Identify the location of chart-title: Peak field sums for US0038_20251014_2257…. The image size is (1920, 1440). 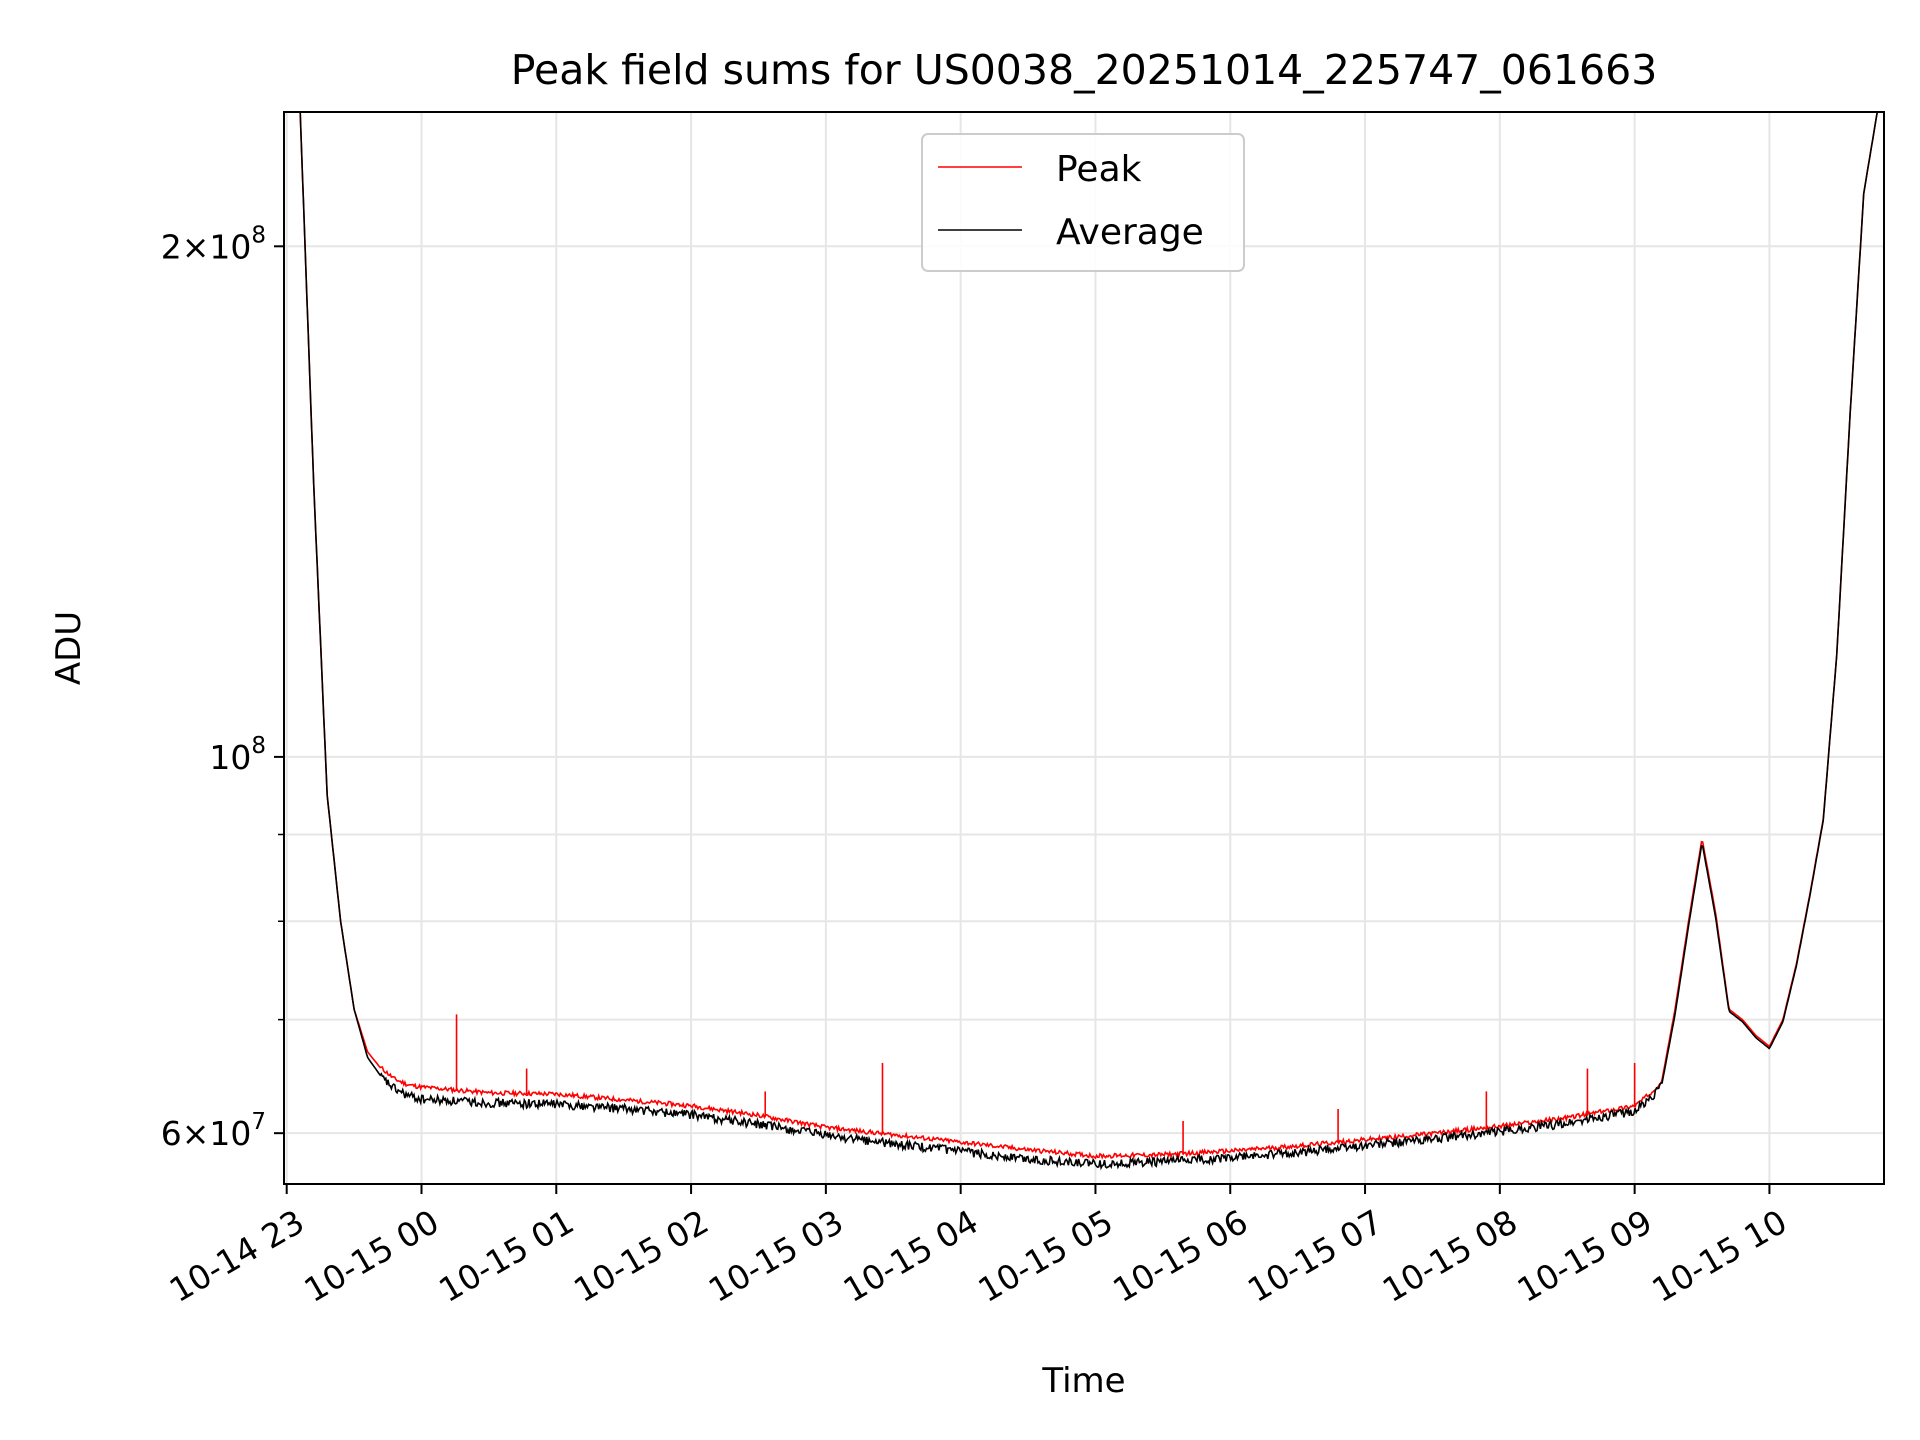
(1084, 70).